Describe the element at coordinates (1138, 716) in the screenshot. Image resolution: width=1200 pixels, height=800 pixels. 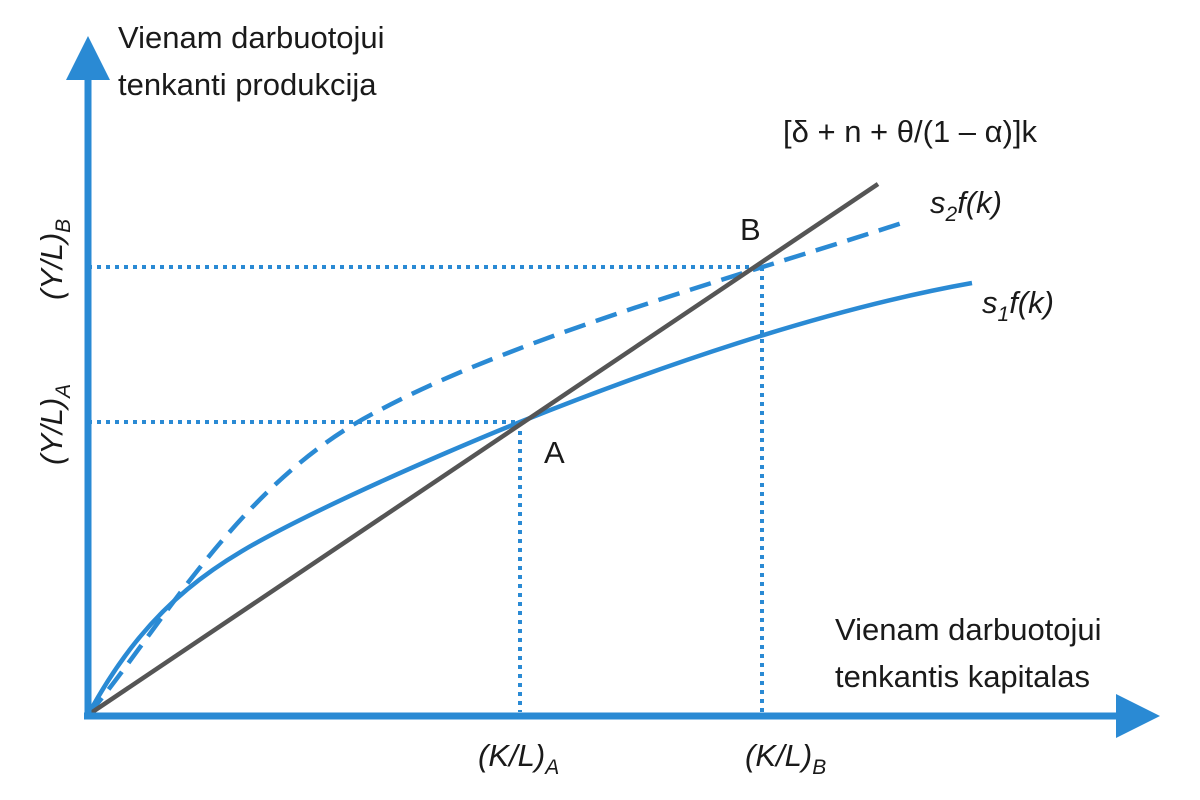
I see `x-axis-arrow` at that location.